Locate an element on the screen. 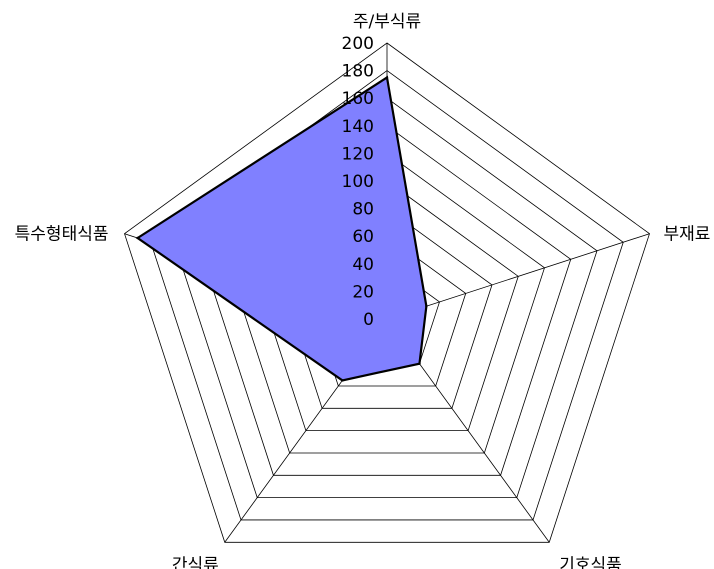 Image resolution: width=714 pixels, height=569 pixels. tick-label: 40 is located at coordinates (363, 265).